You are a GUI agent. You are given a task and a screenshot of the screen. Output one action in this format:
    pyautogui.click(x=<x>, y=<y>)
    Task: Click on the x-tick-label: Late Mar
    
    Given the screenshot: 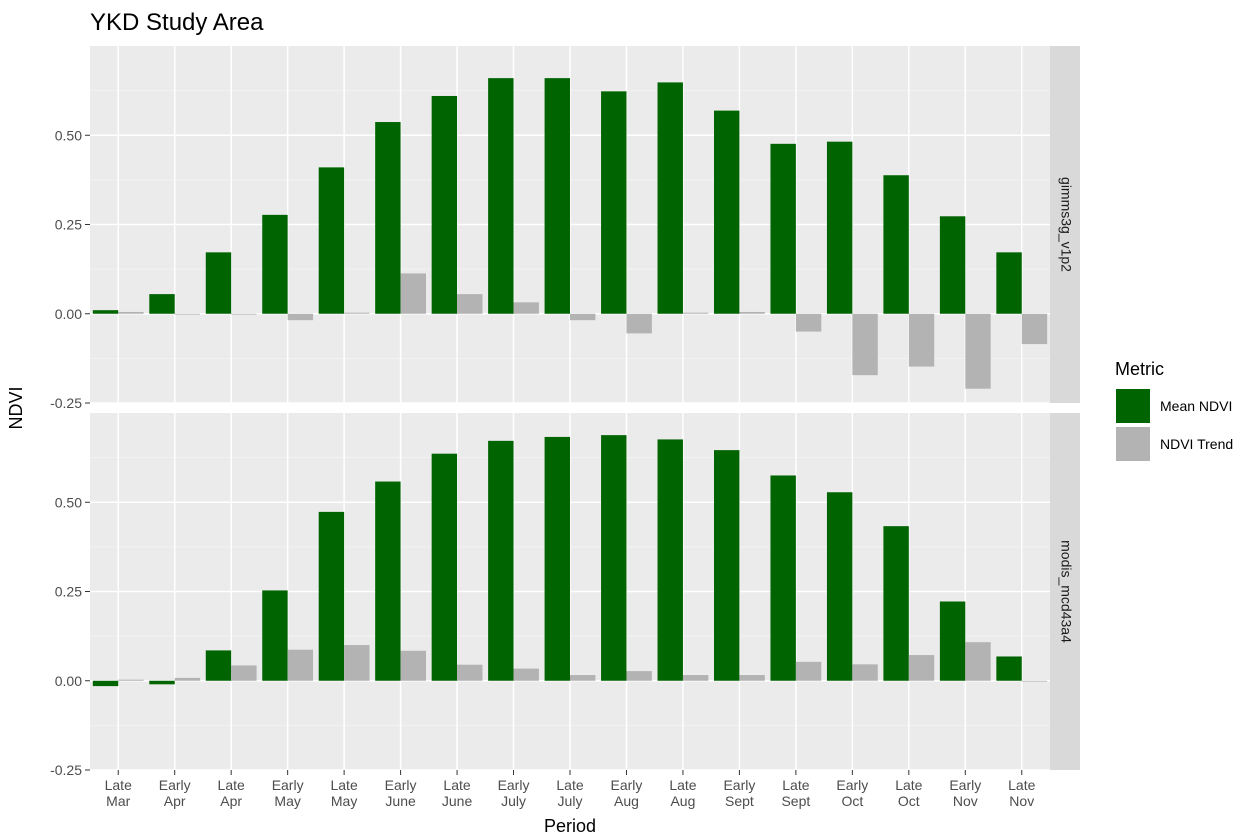 What is the action you would take?
    pyautogui.click(x=118, y=793)
    